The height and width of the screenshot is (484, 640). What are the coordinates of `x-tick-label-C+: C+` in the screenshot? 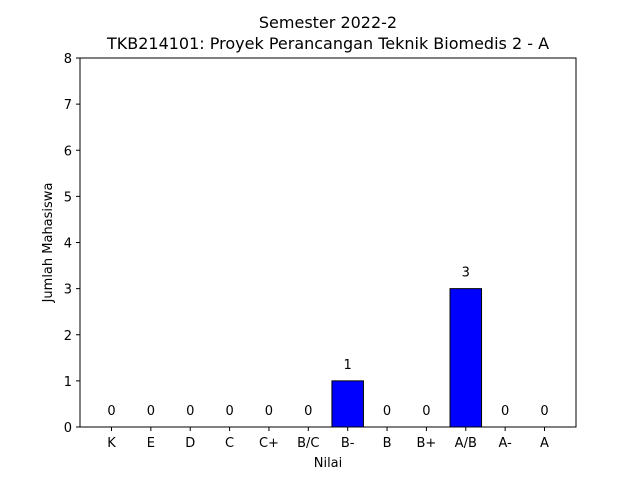 It's located at (269, 443).